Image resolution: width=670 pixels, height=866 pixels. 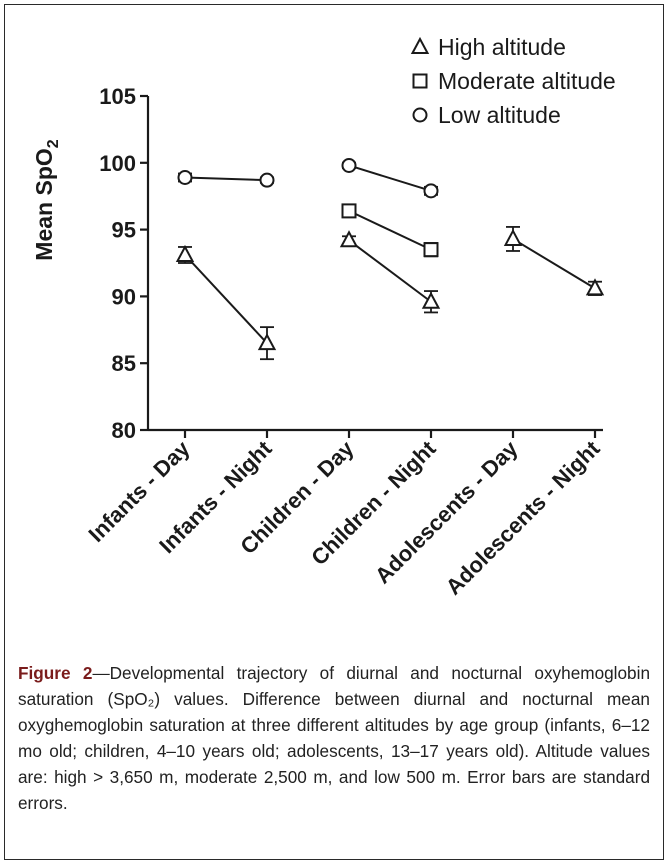 I want to click on legend-label: High altitude, so click(x=502, y=47).